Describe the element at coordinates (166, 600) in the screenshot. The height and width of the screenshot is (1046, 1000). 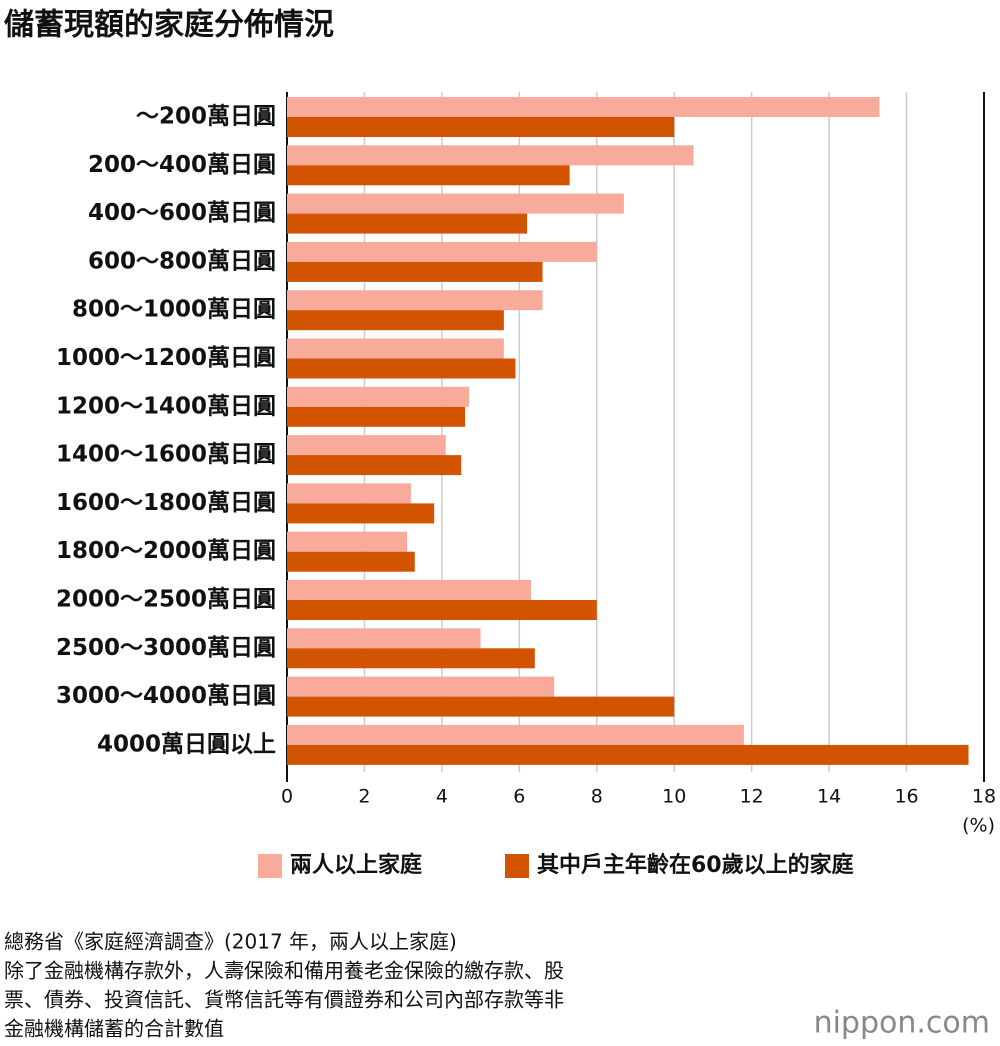
I see `y-tick-label: 2000～2500萬日圓` at that location.